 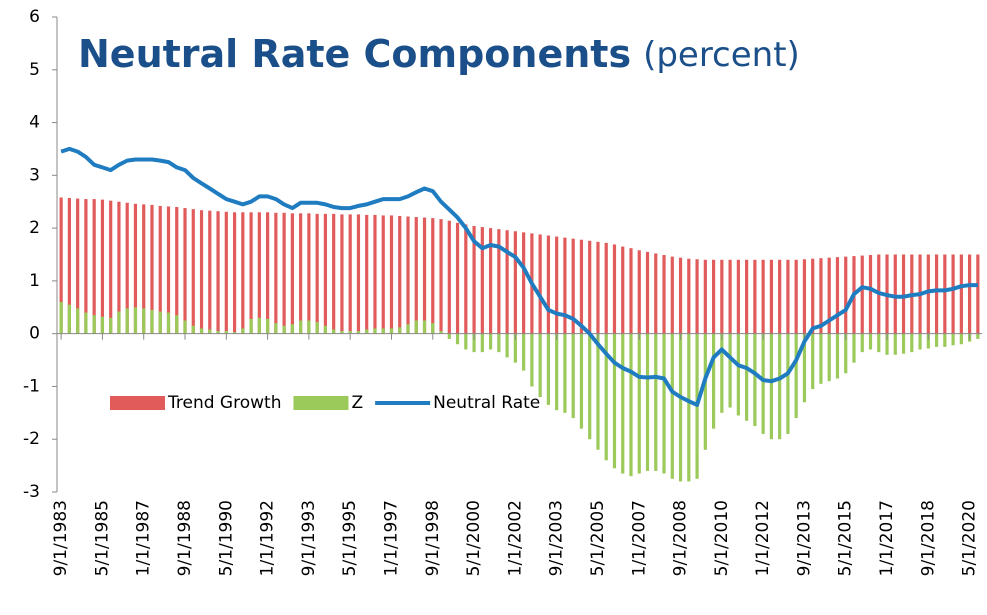 What do you see at coordinates (31, 386) in the screenshot?
I see `y-tick-label: -1` at bounding box center [31, 386].